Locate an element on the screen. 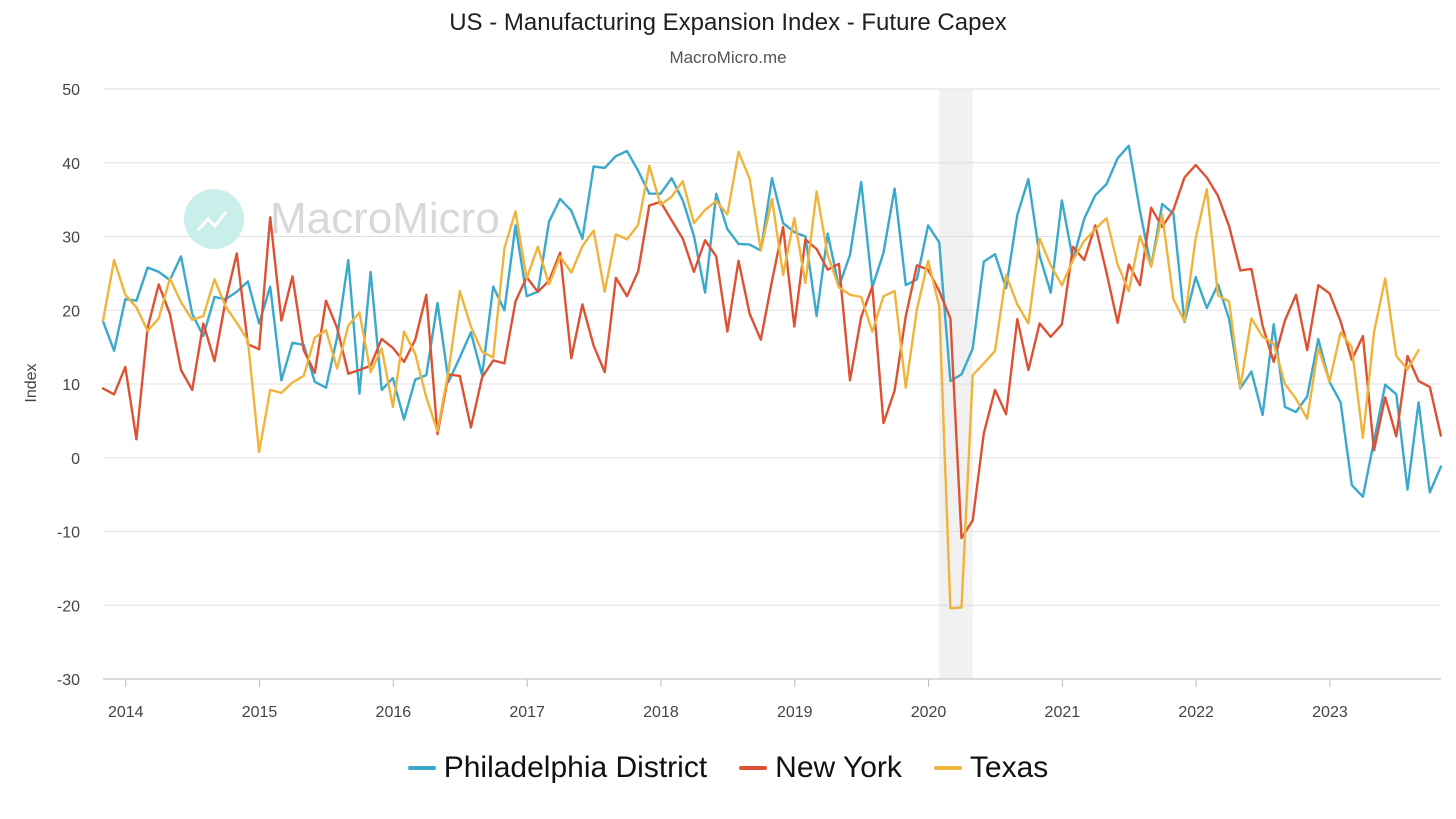 The height and width of the screenshot is (819, 1456). x-tick-label: 2018 is located at coordinates (661, 712).